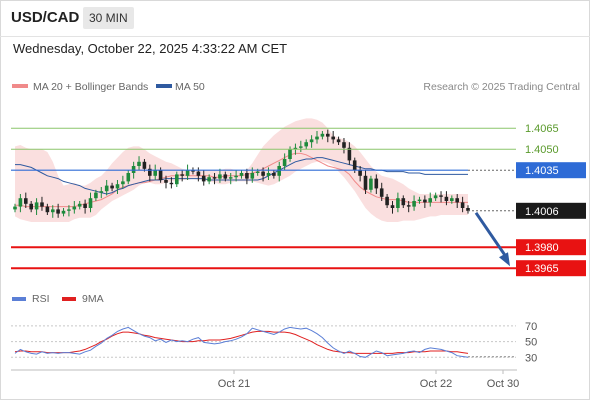 This screenshot has width=590, height=400. I want to click on timeframe-badge: 30 MIN, so click(108, 18).